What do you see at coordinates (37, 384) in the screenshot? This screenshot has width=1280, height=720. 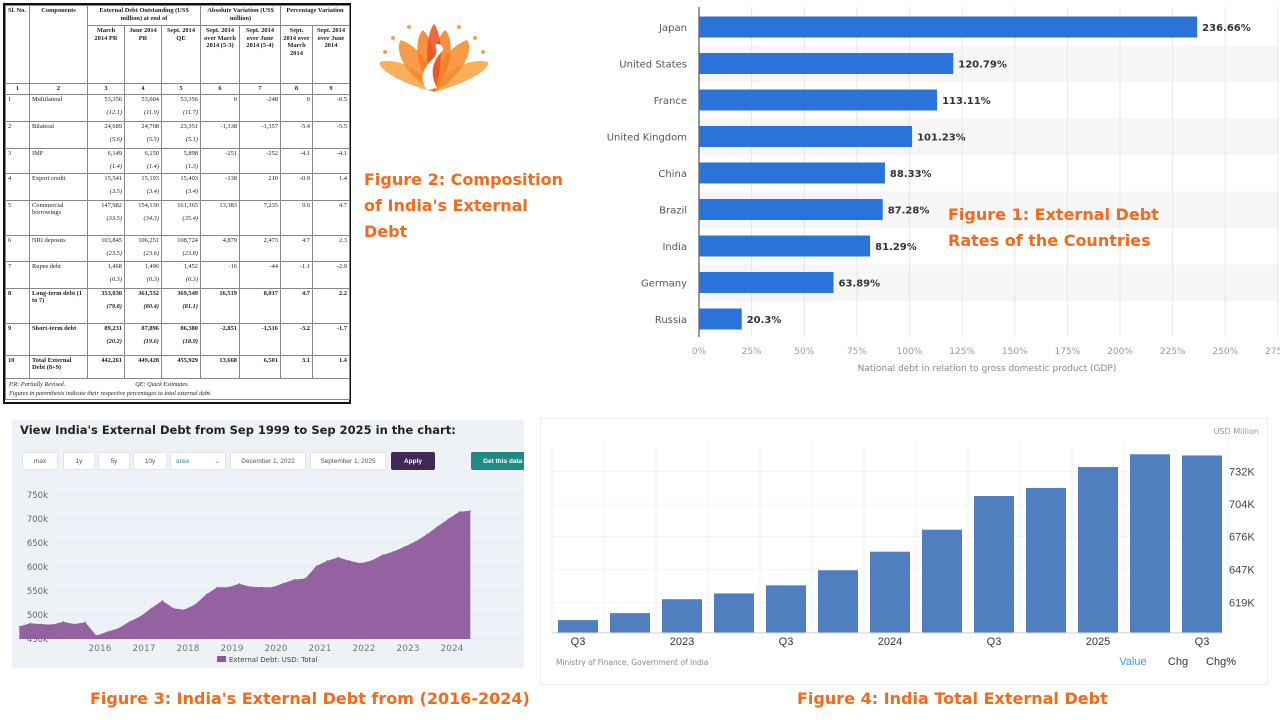 I see `note-pr: P.R: Partially Revised.` at bounding box center [37, 384].